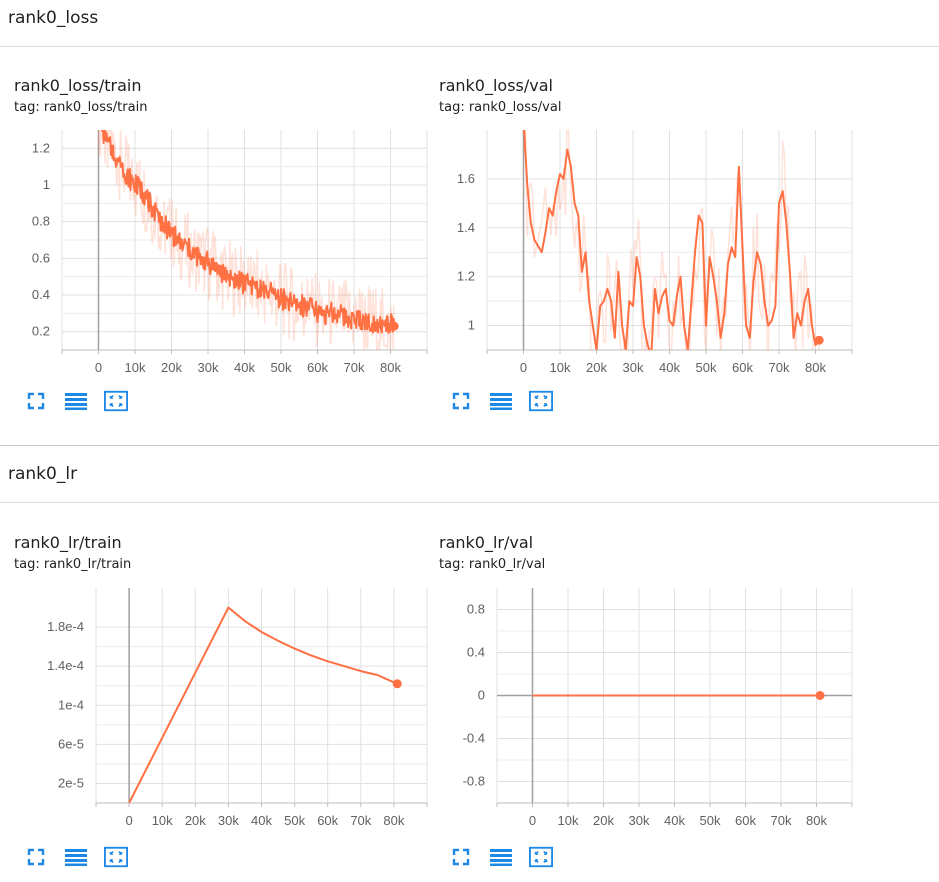 This screenshot has width=939, height=882. Describe the element at coordinates (500, 107) in the screenshot. I see `card-tag: tag: rank0_loss/val` at that location.